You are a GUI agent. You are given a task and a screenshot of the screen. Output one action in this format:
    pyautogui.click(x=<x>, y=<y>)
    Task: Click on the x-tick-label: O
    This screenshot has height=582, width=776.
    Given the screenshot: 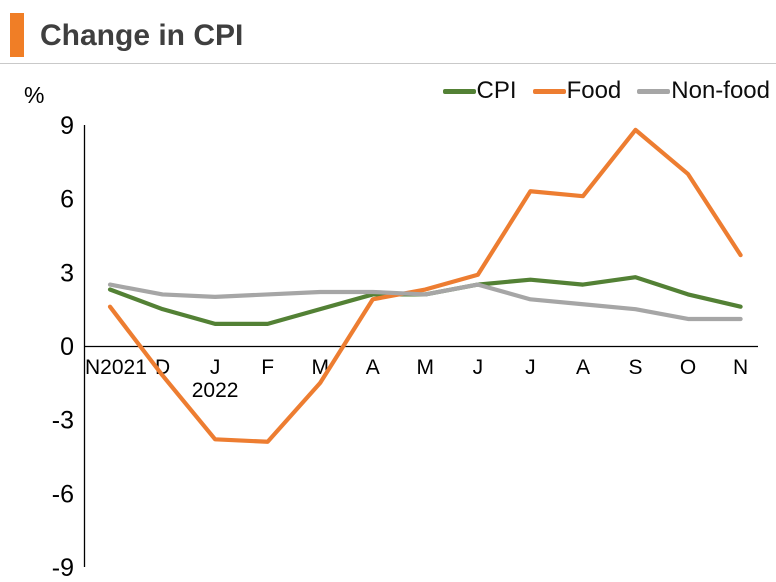 What is the action you would take?
    pyautogui.click(x=688, y=367)
    